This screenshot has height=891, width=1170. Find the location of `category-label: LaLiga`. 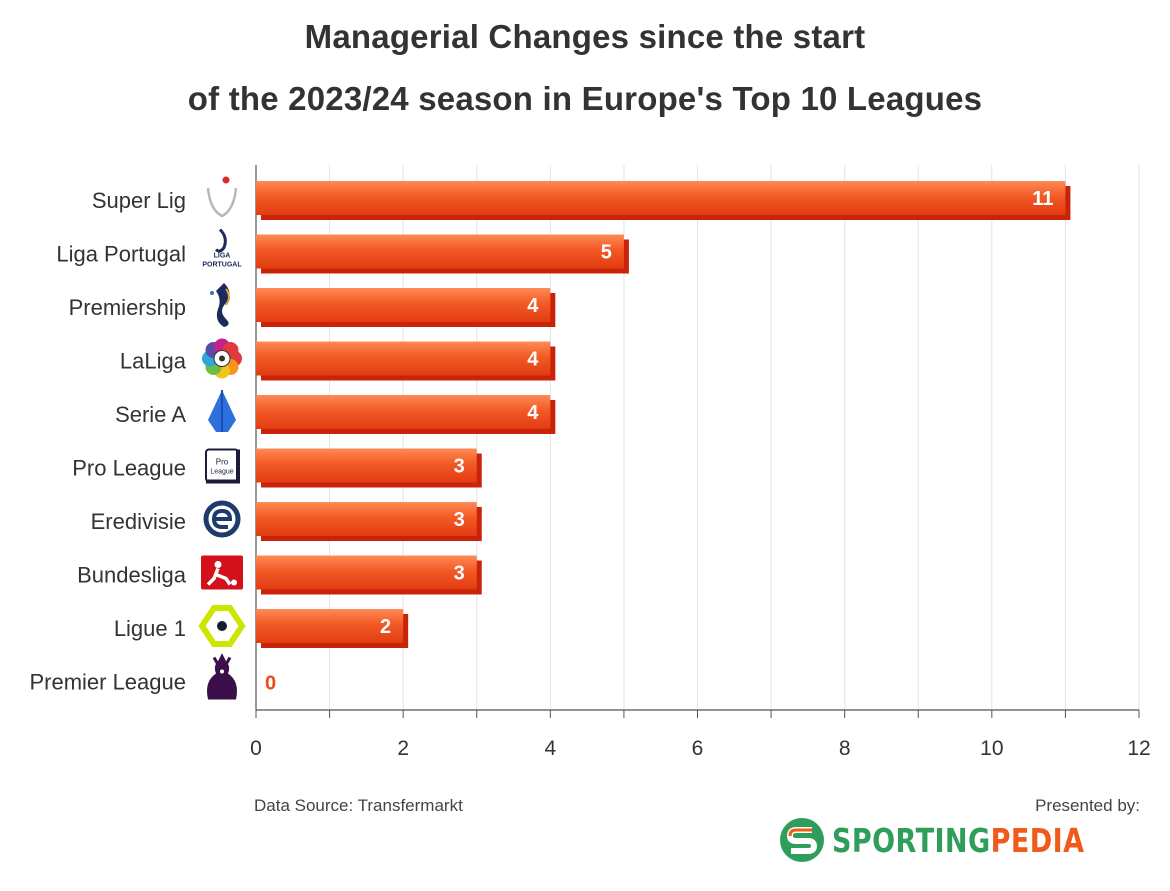

category-label: LaLiga is located at coordinates (153, 361).